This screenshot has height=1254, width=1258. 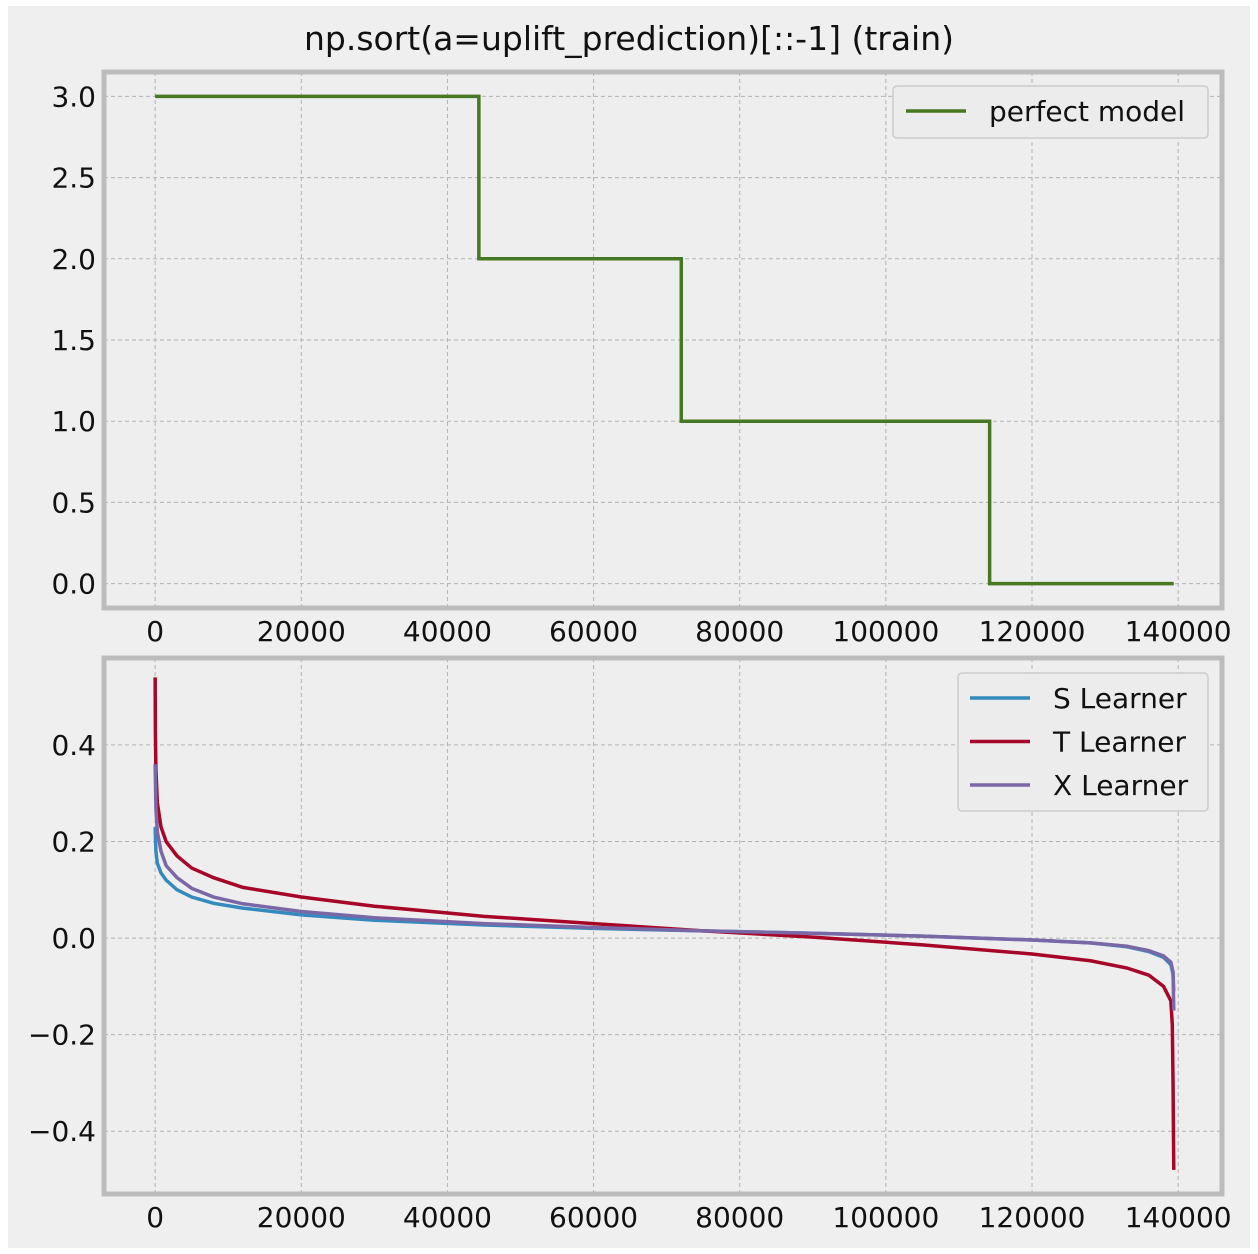 I want to click on legend-label: S Learner, so click(x=1120, y=698).